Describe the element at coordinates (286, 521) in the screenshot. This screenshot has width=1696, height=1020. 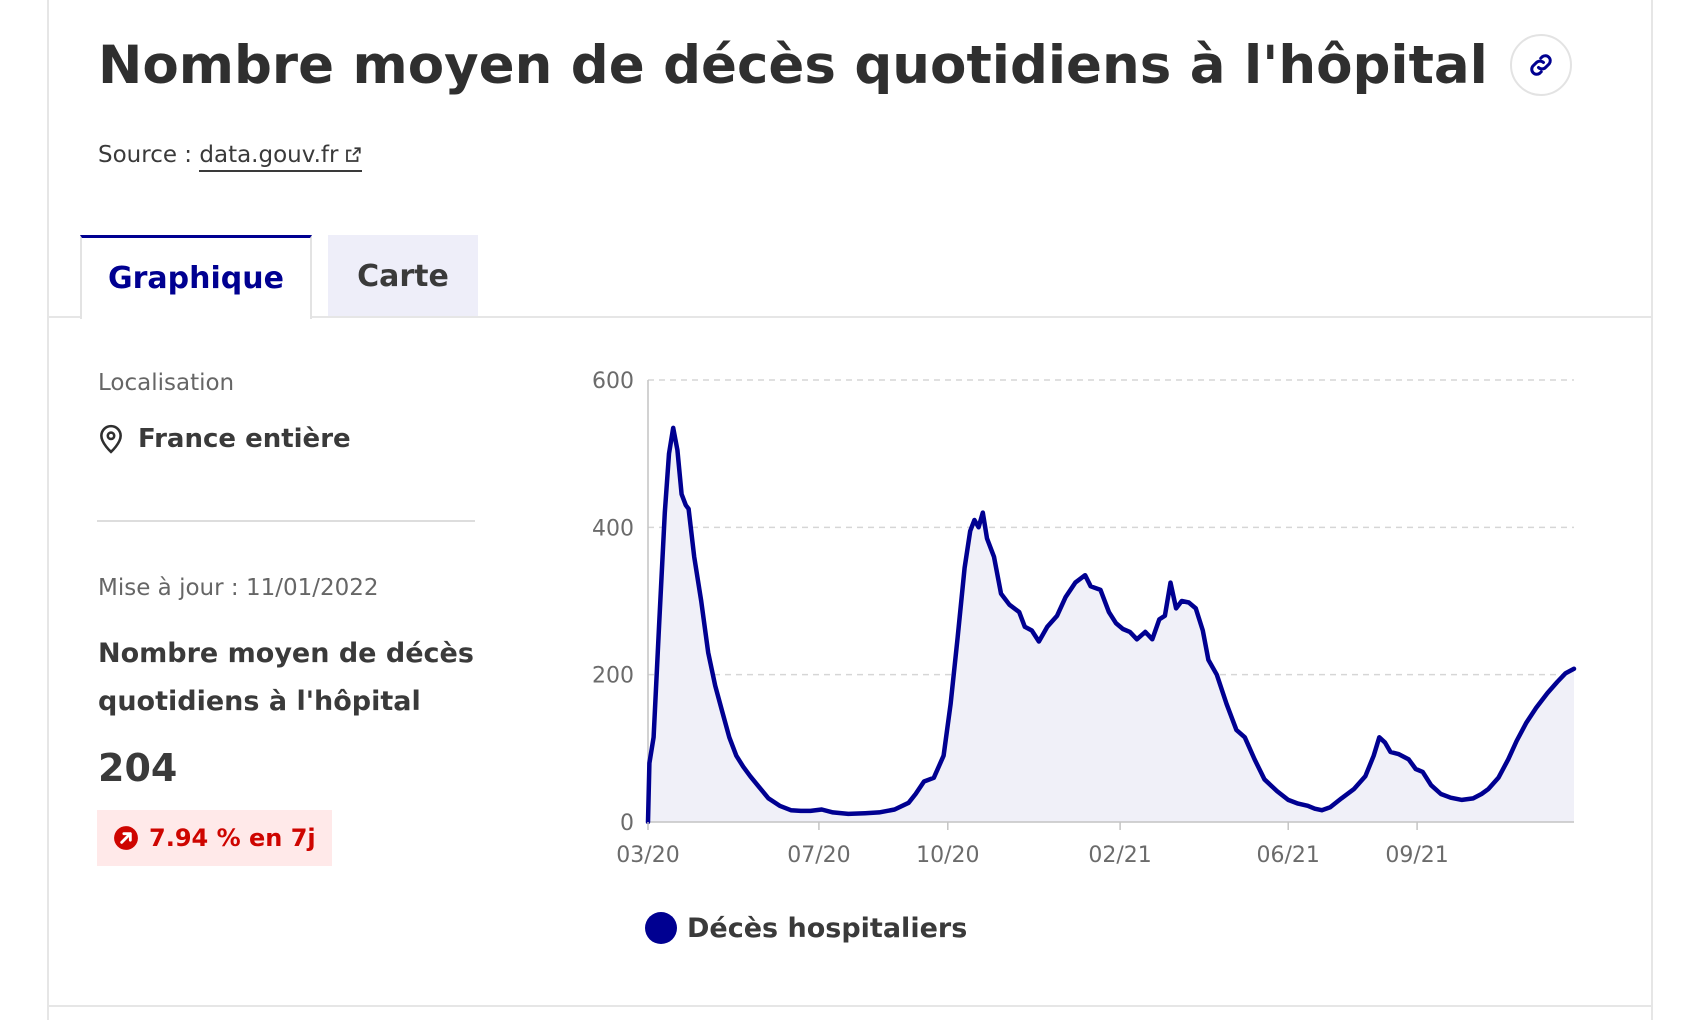
I see `sidebar-divider` at that location.